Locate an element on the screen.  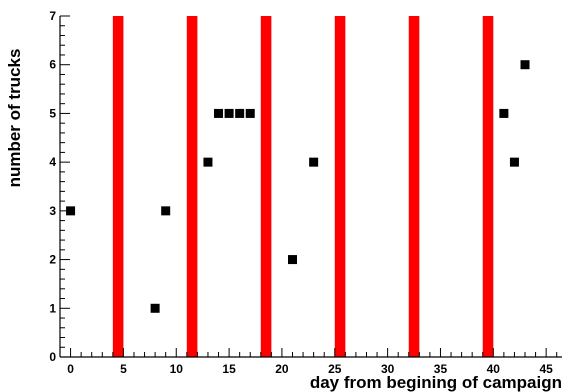
x-tick-label: 5 is located at coordinates (123, 369).